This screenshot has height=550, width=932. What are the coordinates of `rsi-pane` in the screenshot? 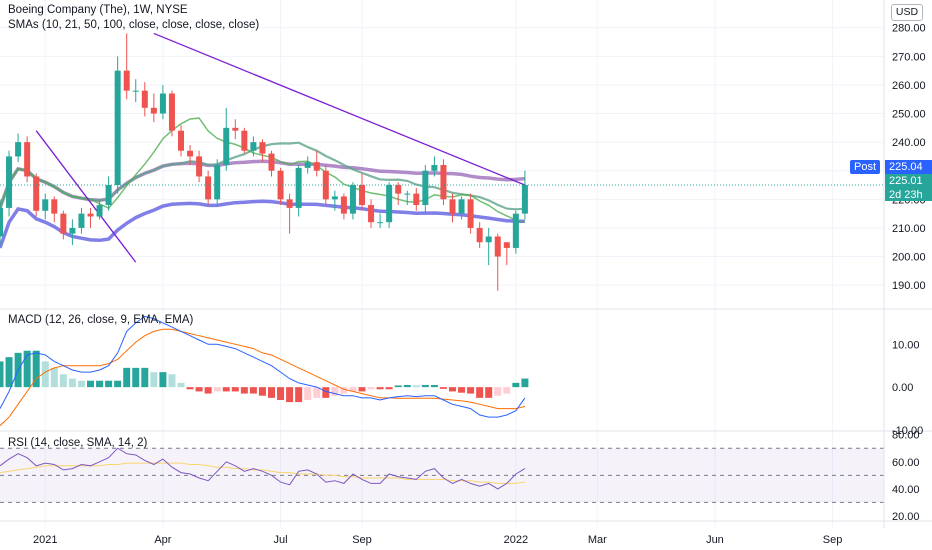 It's located at (442, 475).